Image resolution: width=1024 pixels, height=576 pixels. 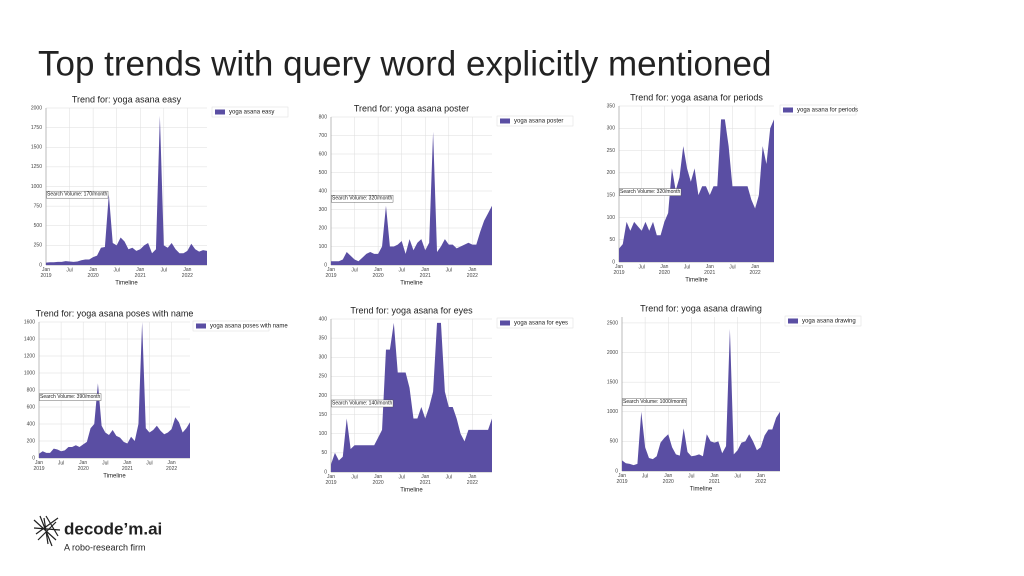 I want to click on annotation: Search Volume: 390/month, so click(x=70, y=397).